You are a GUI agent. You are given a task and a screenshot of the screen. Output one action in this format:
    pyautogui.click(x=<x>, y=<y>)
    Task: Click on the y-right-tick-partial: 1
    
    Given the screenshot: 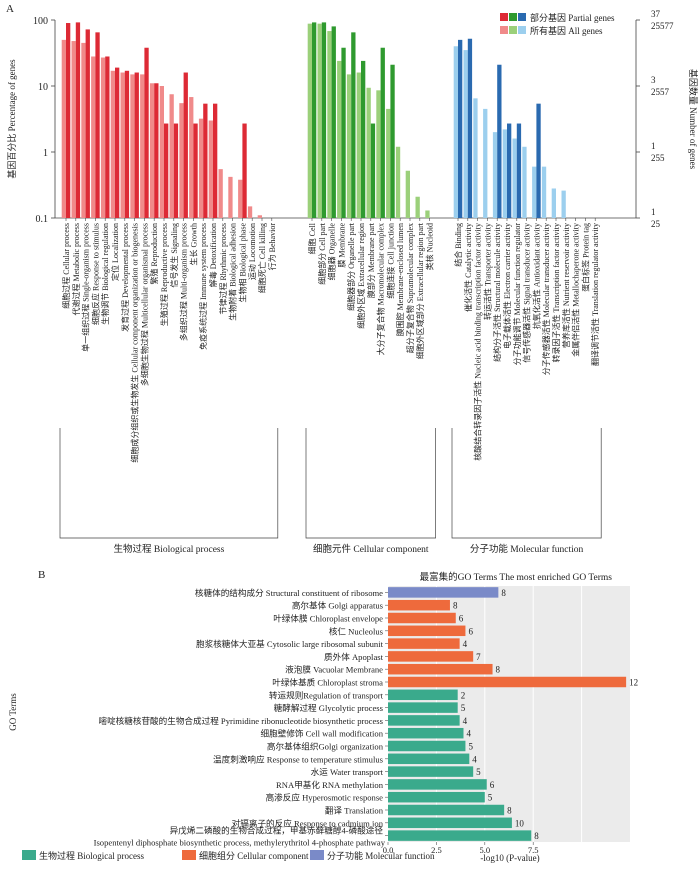 What is the action you would take?
    pyautogui.click(x=653, y=212)
    